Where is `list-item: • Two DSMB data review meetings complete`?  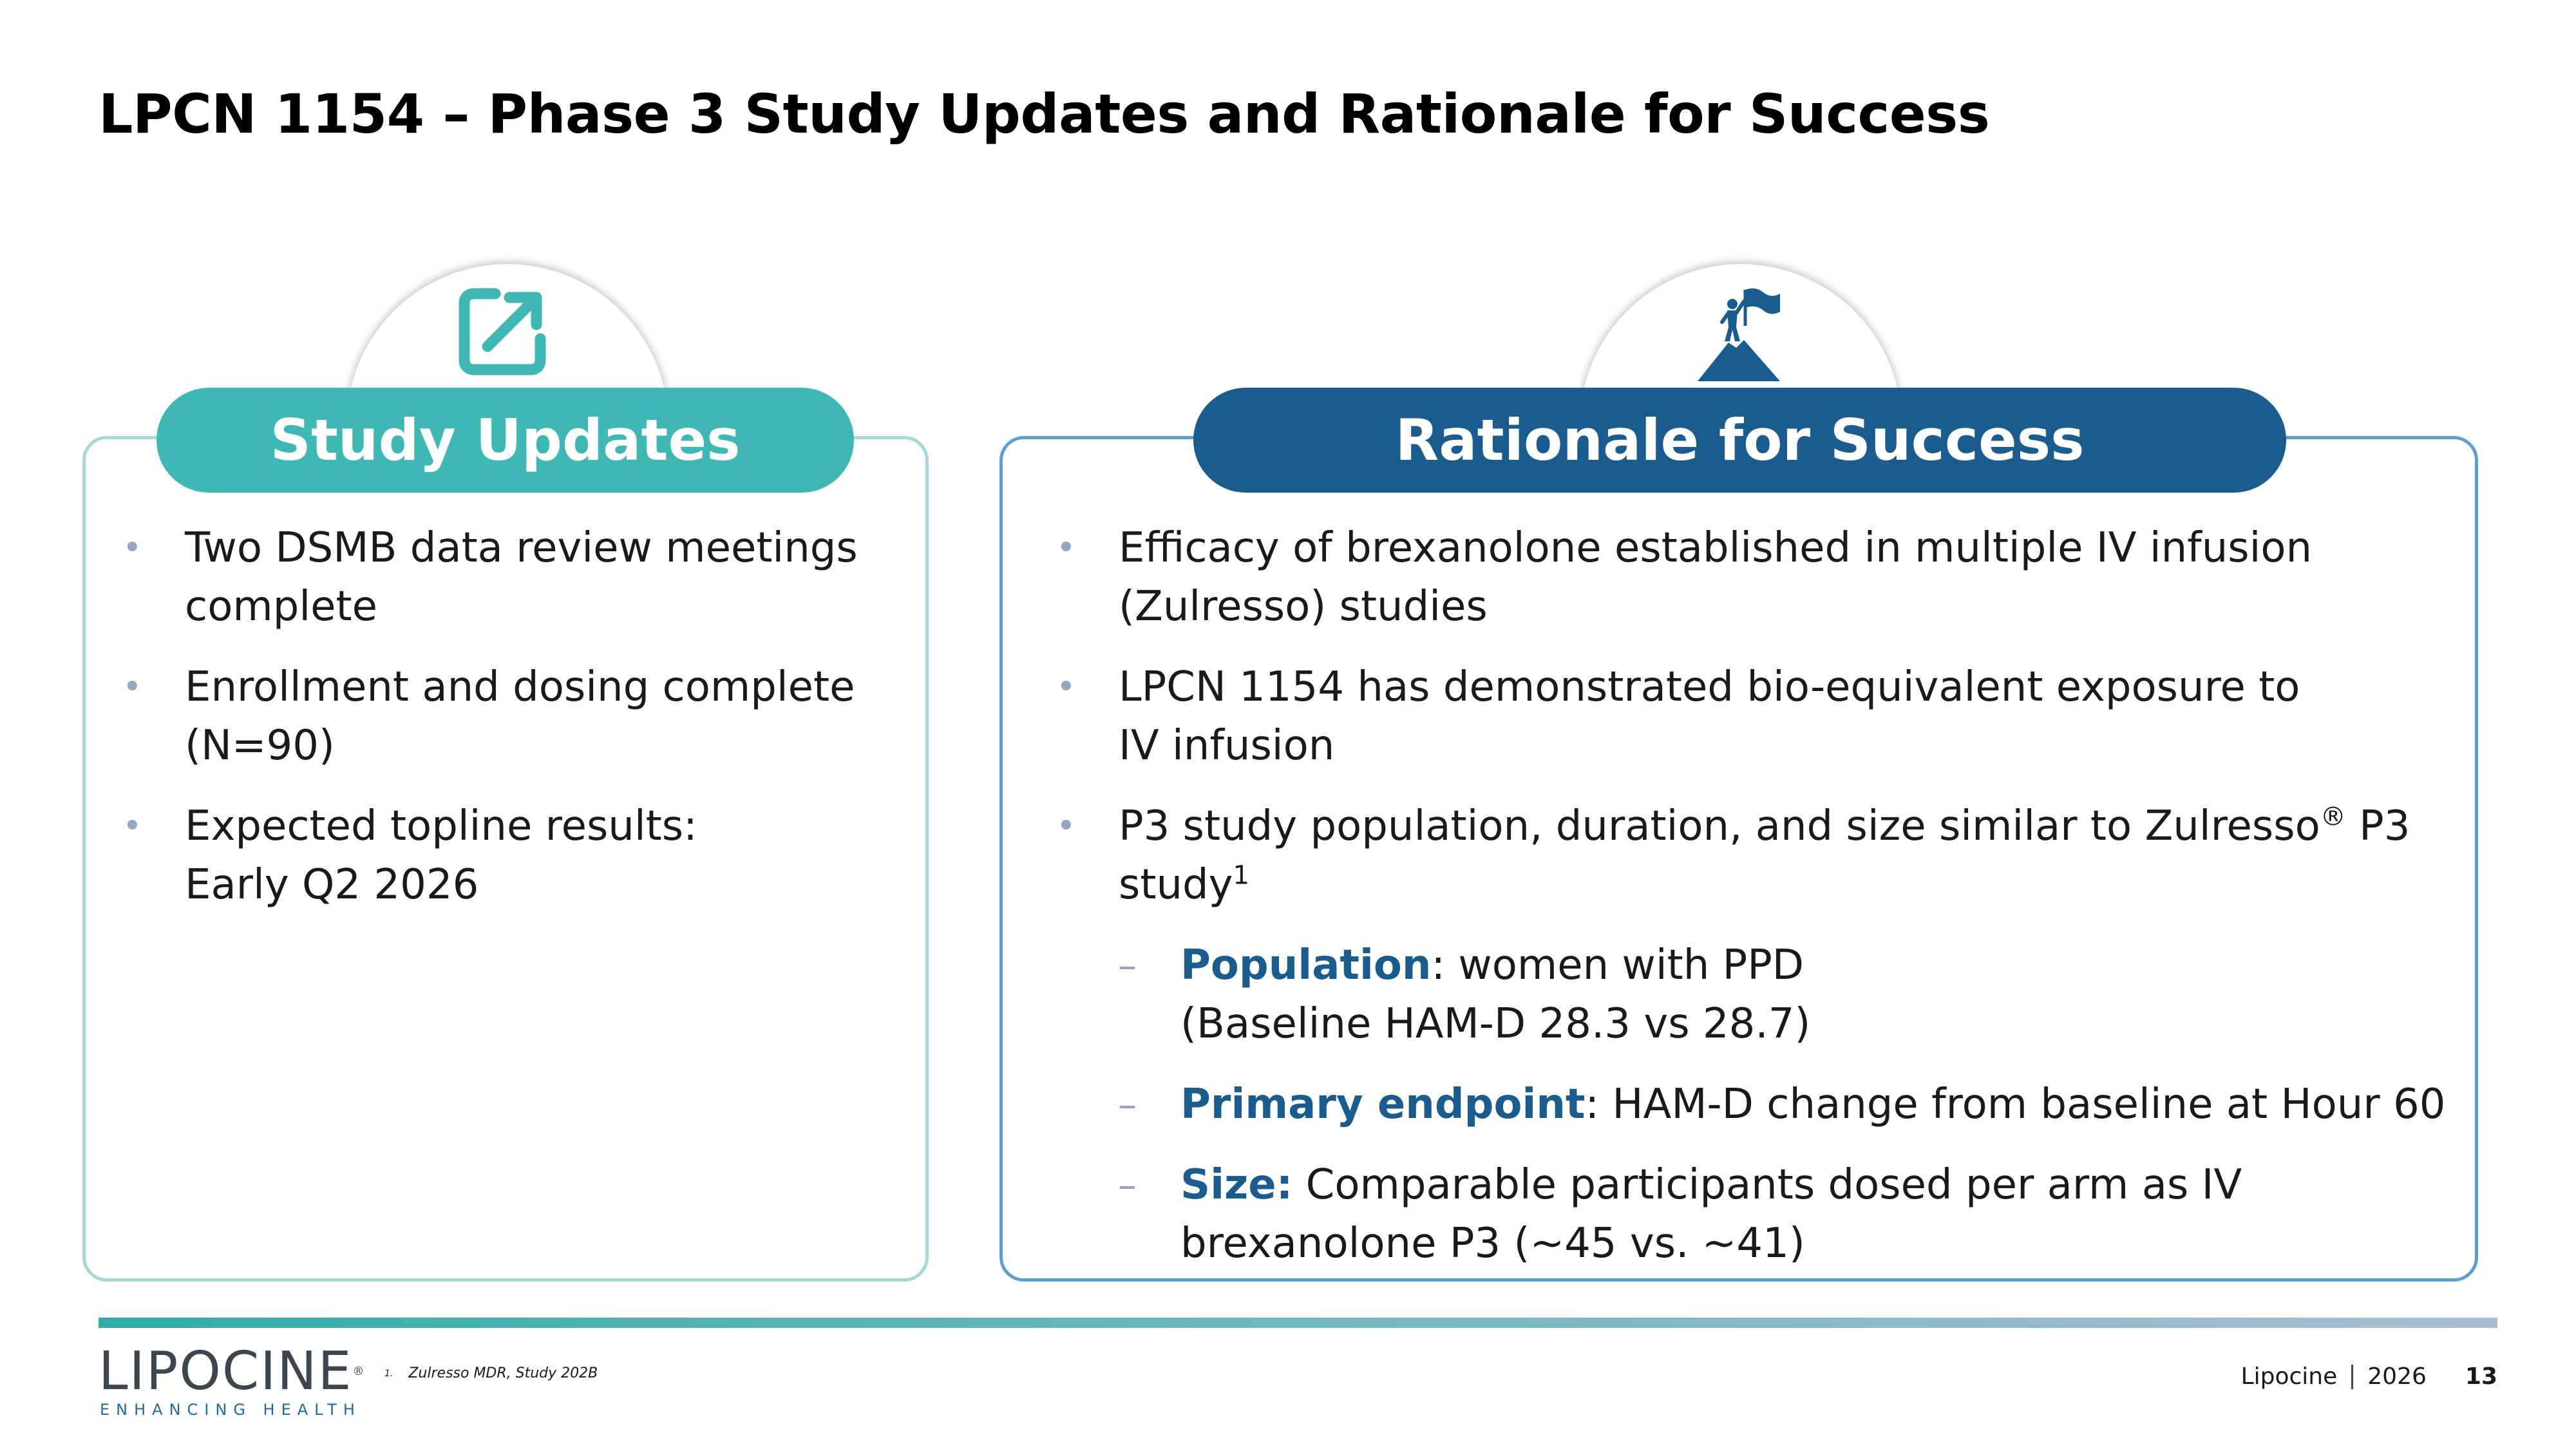
list-item: • Two DSMB data review meetings complete is located at coordinates (518, 577).